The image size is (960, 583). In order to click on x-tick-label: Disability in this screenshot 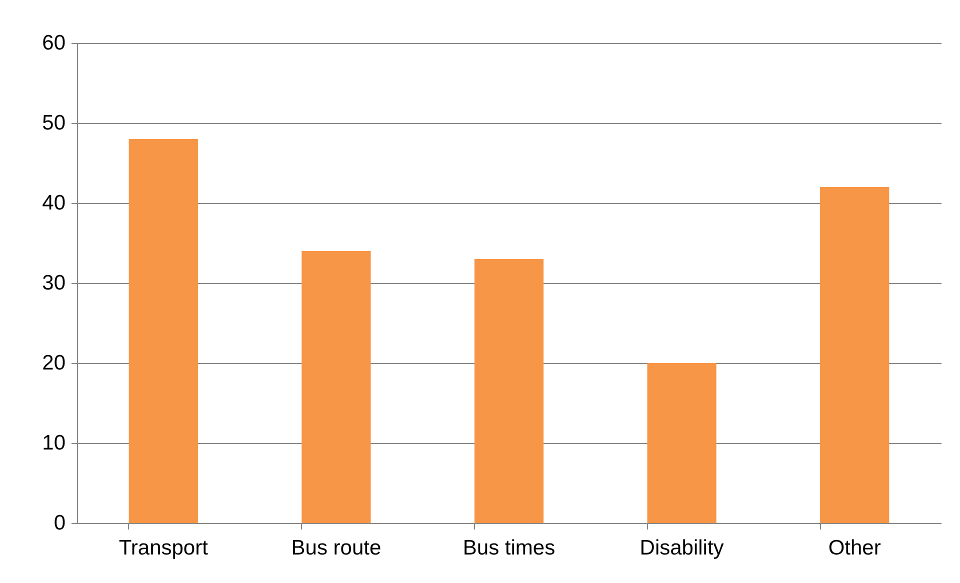, I will do `click(682, 548)`.